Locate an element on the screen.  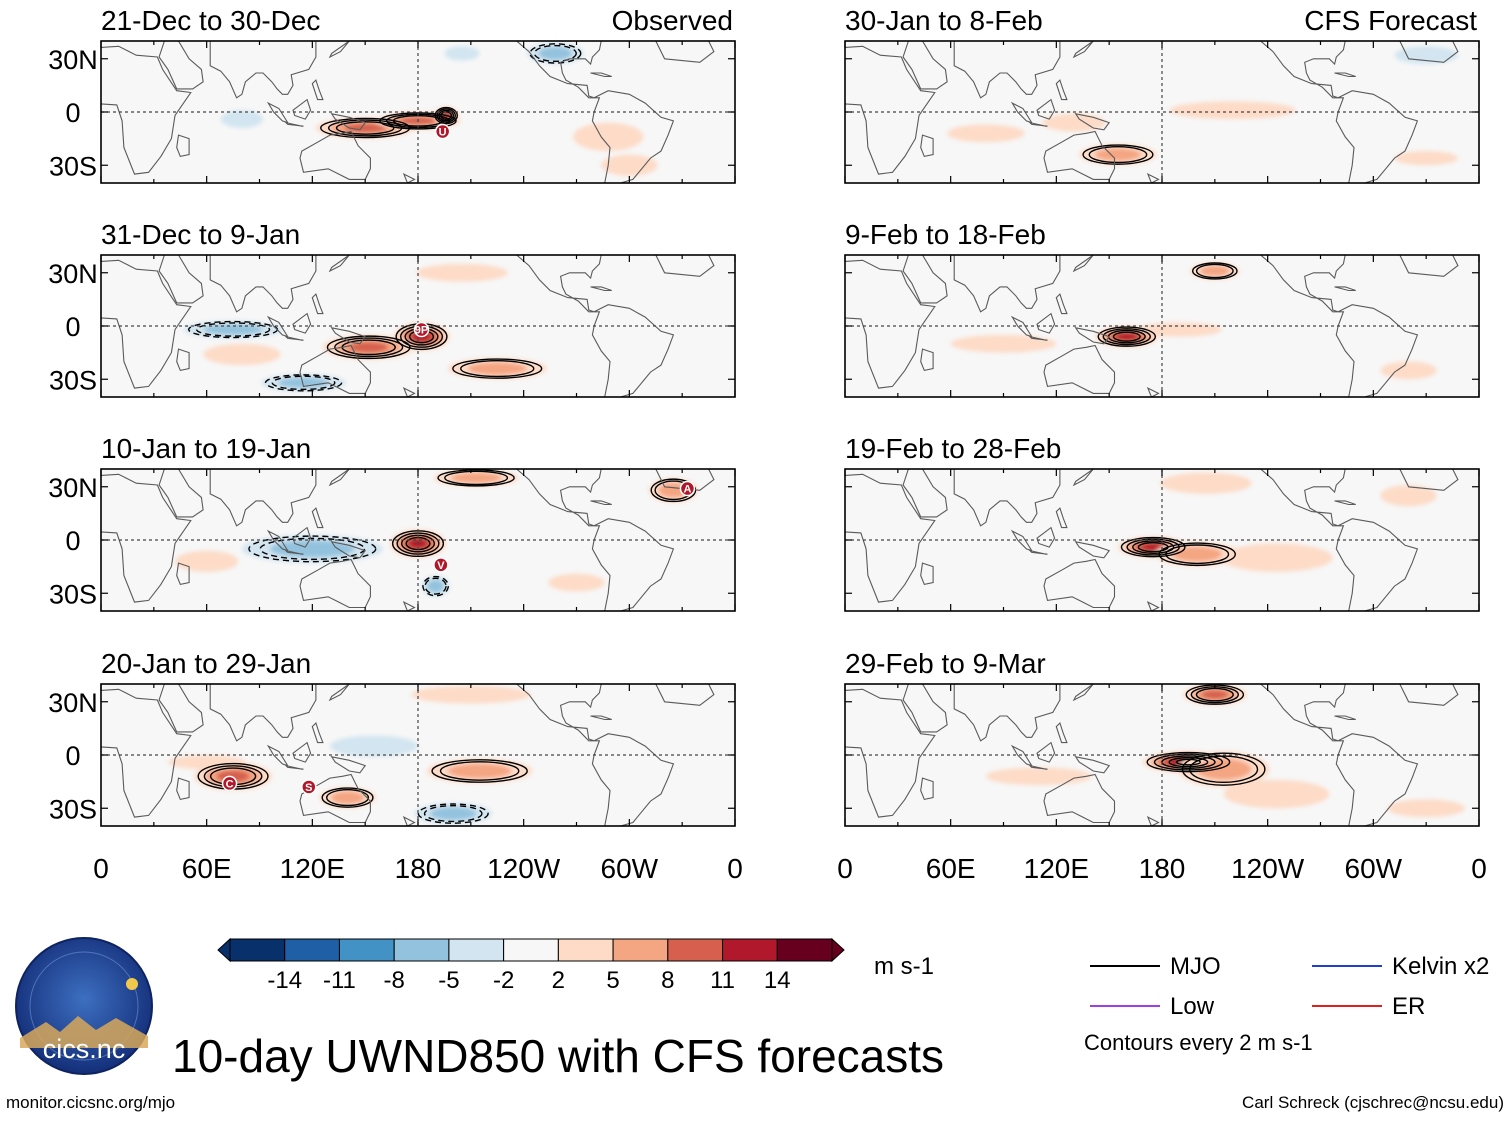
column-title: CFS Forecast is located at coordinates (1390, 20).